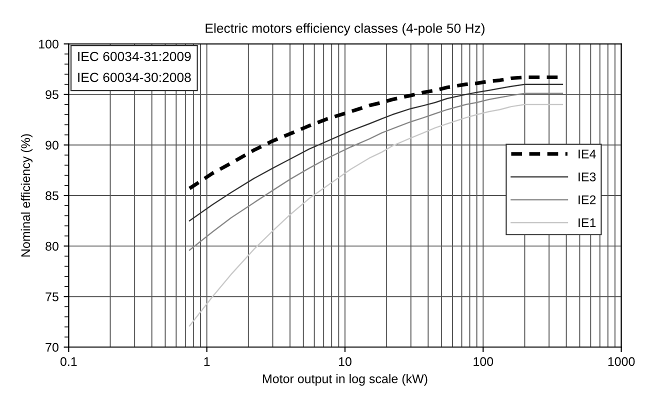 Image resolution: width=654 pixels, height=399 pixels. I want to click on x-tick-label: 1, so click(207, 361).